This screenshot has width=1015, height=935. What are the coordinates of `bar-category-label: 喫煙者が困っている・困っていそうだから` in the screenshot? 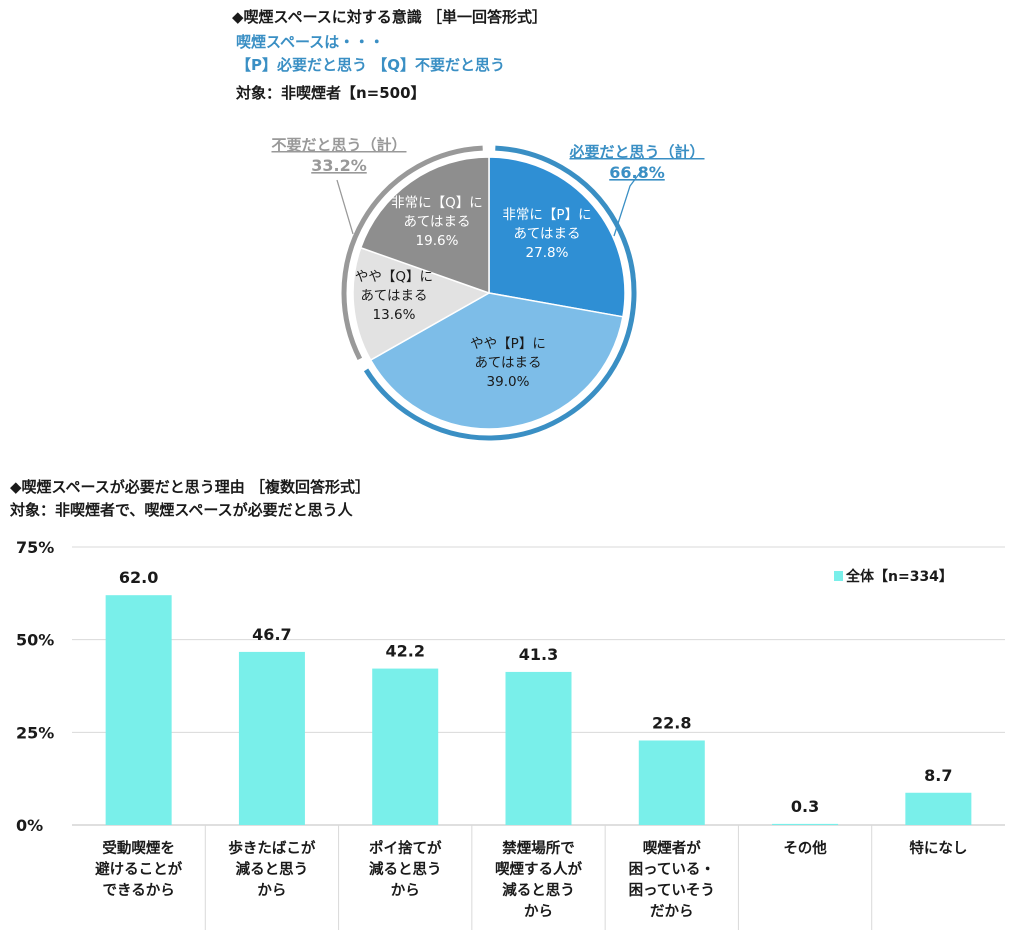 It's located at (672, 879).